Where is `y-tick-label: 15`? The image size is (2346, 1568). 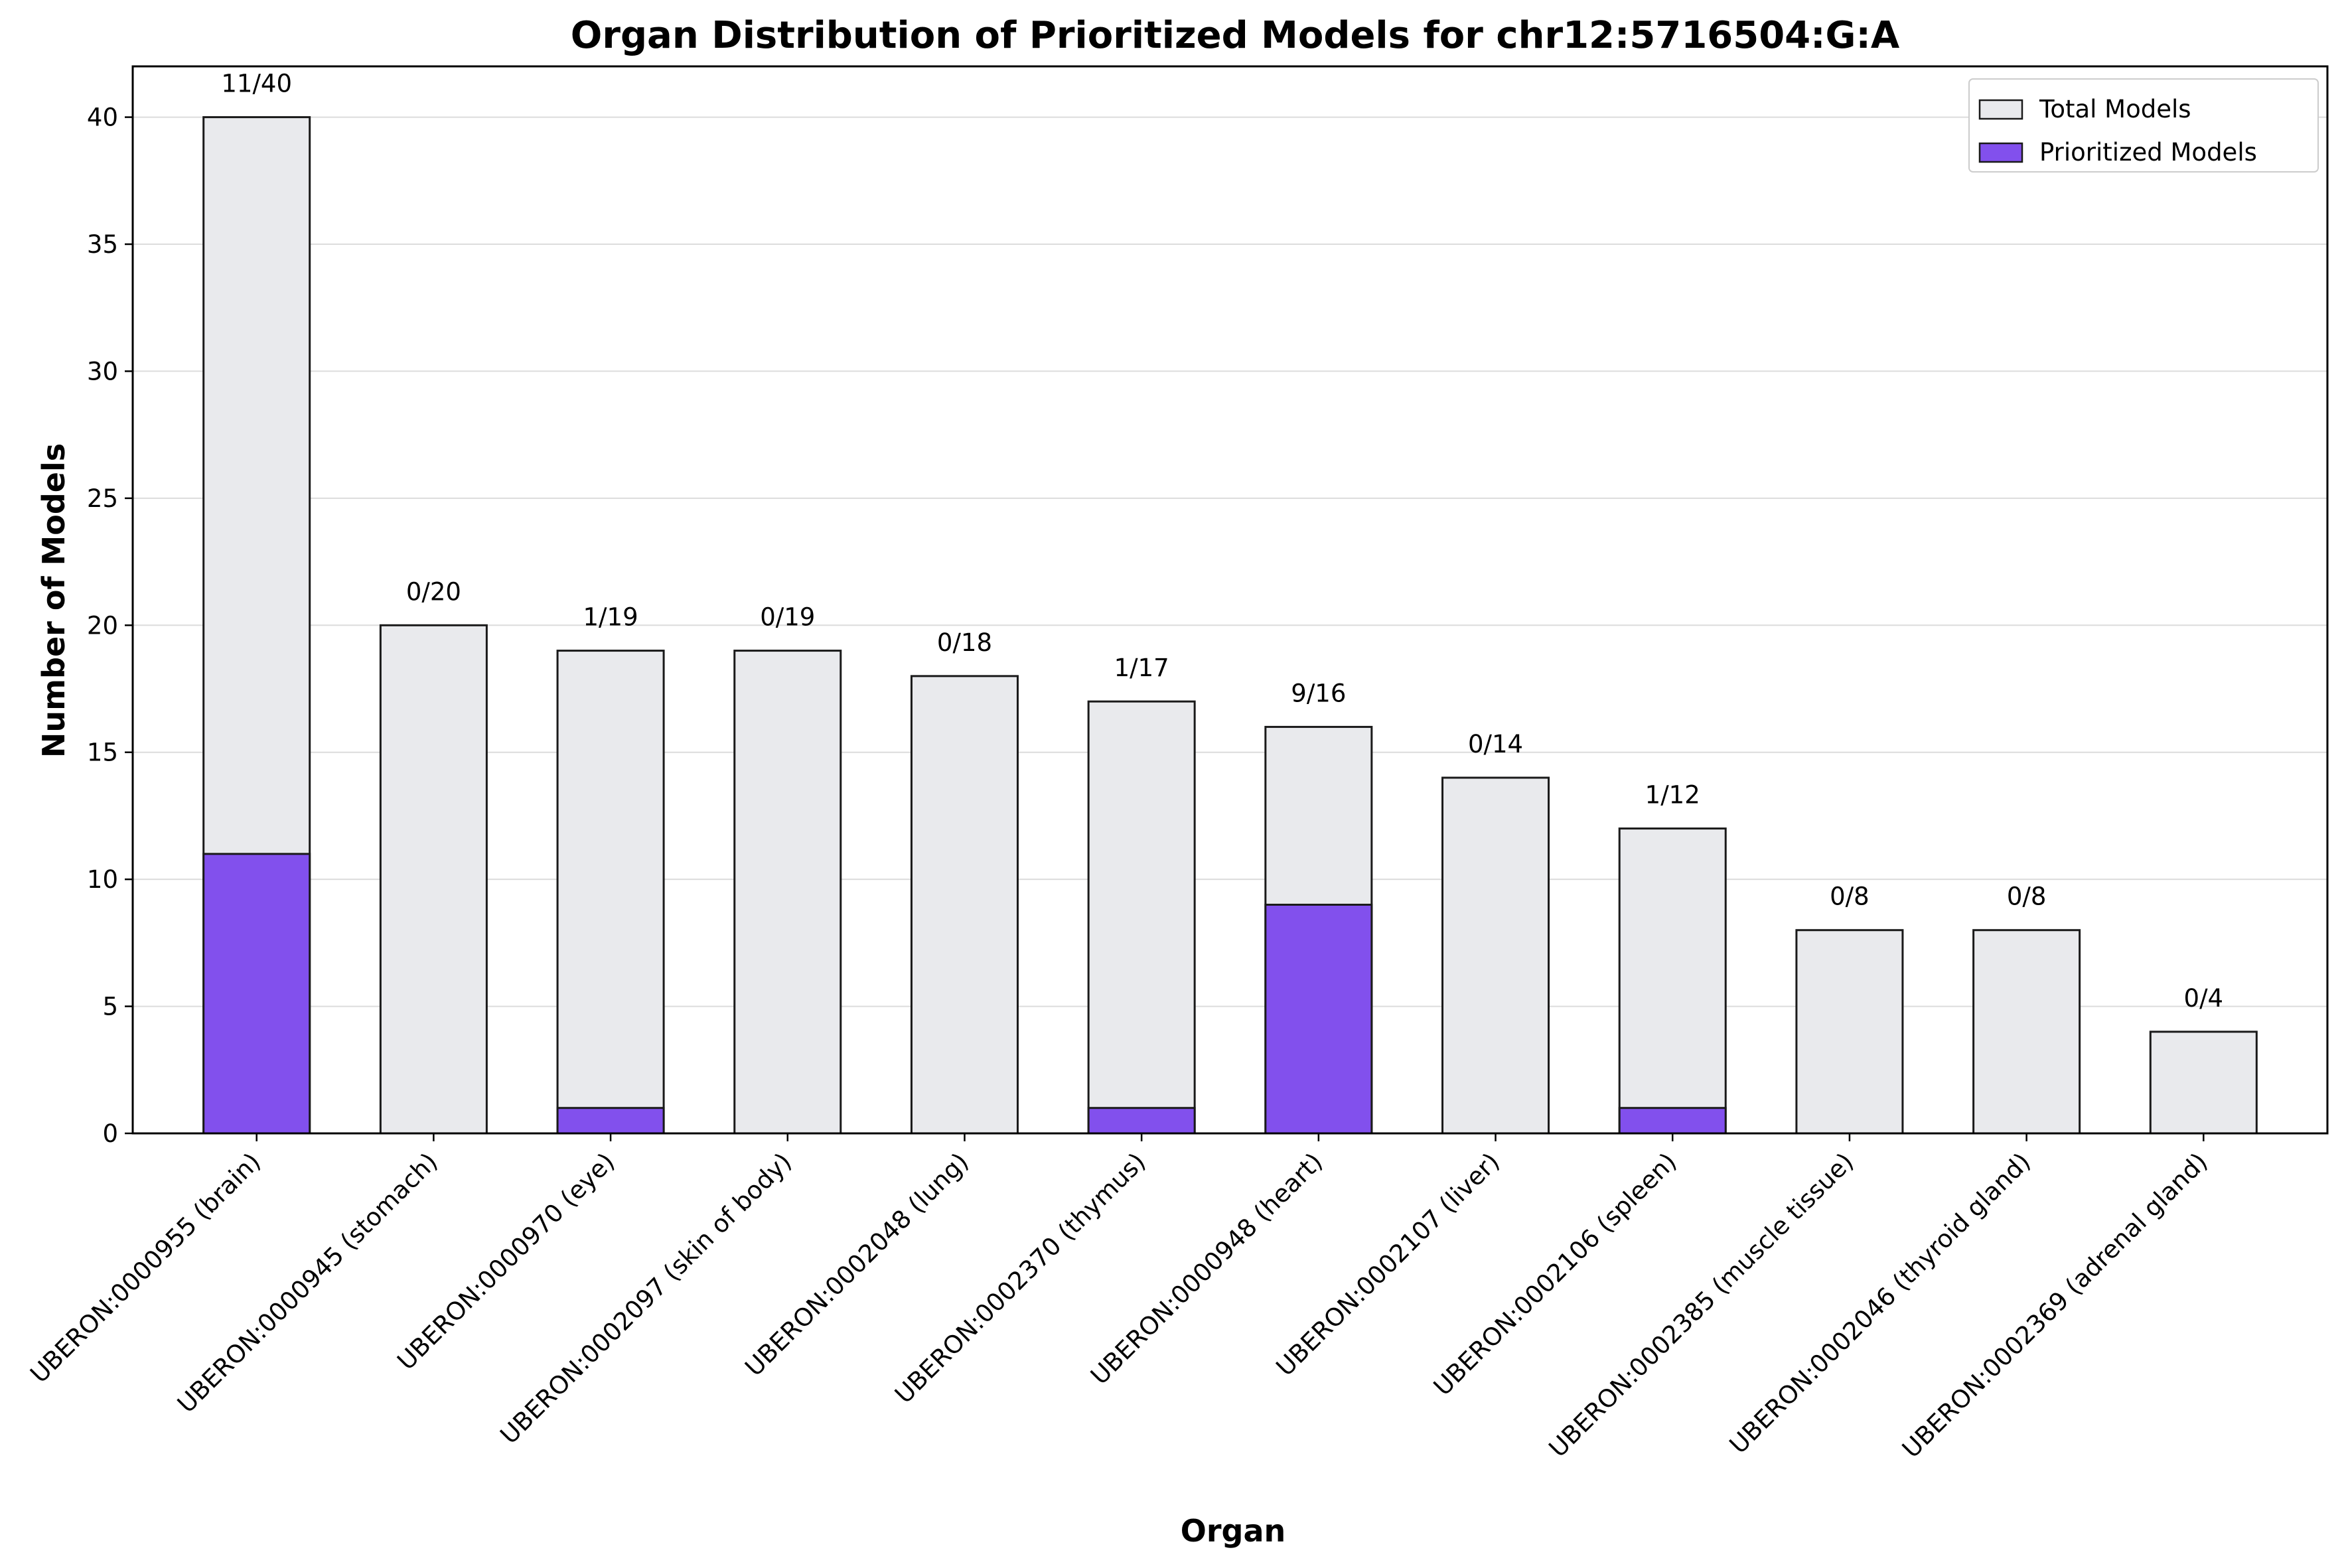
y-tick-label: 15 is located at coordinates (102, 753).